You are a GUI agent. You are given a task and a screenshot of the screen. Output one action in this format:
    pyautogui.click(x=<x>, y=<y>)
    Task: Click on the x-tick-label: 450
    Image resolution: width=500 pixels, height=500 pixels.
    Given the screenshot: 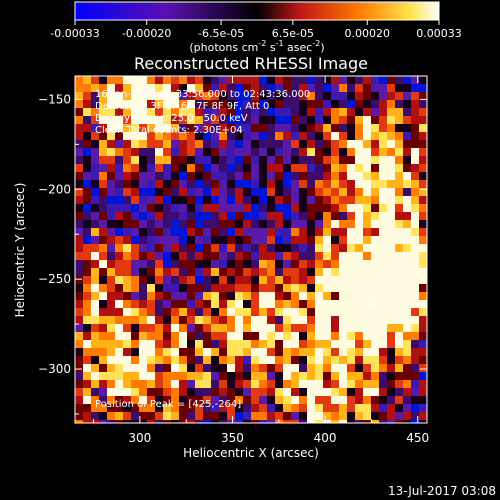 What is the action you would take?
    pyautogui.click(x=417, y=438)
    